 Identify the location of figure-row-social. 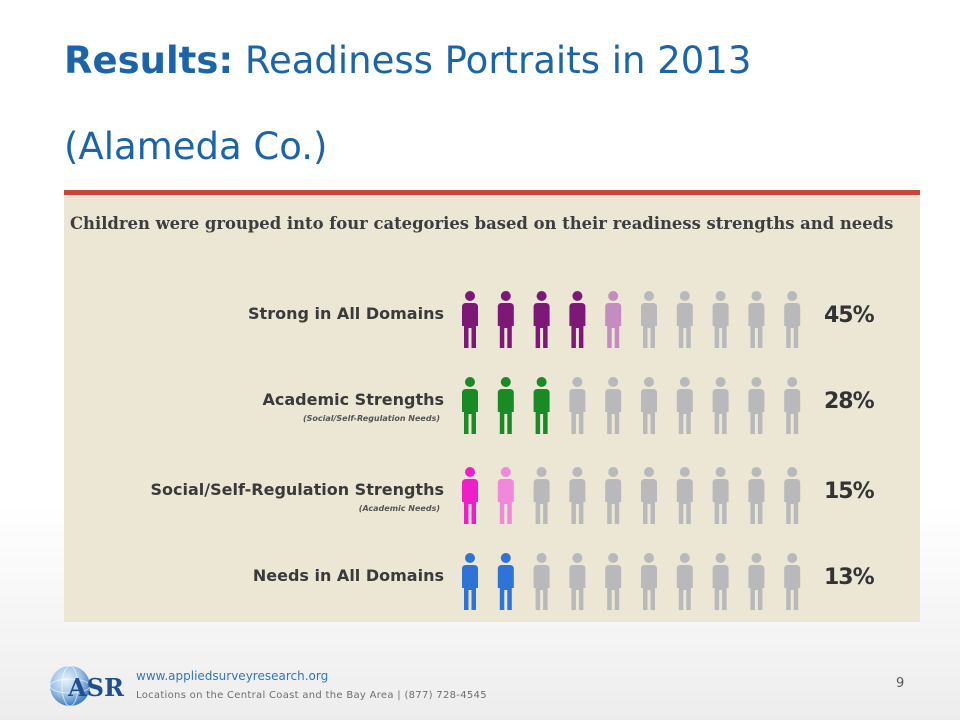
(631, 495).